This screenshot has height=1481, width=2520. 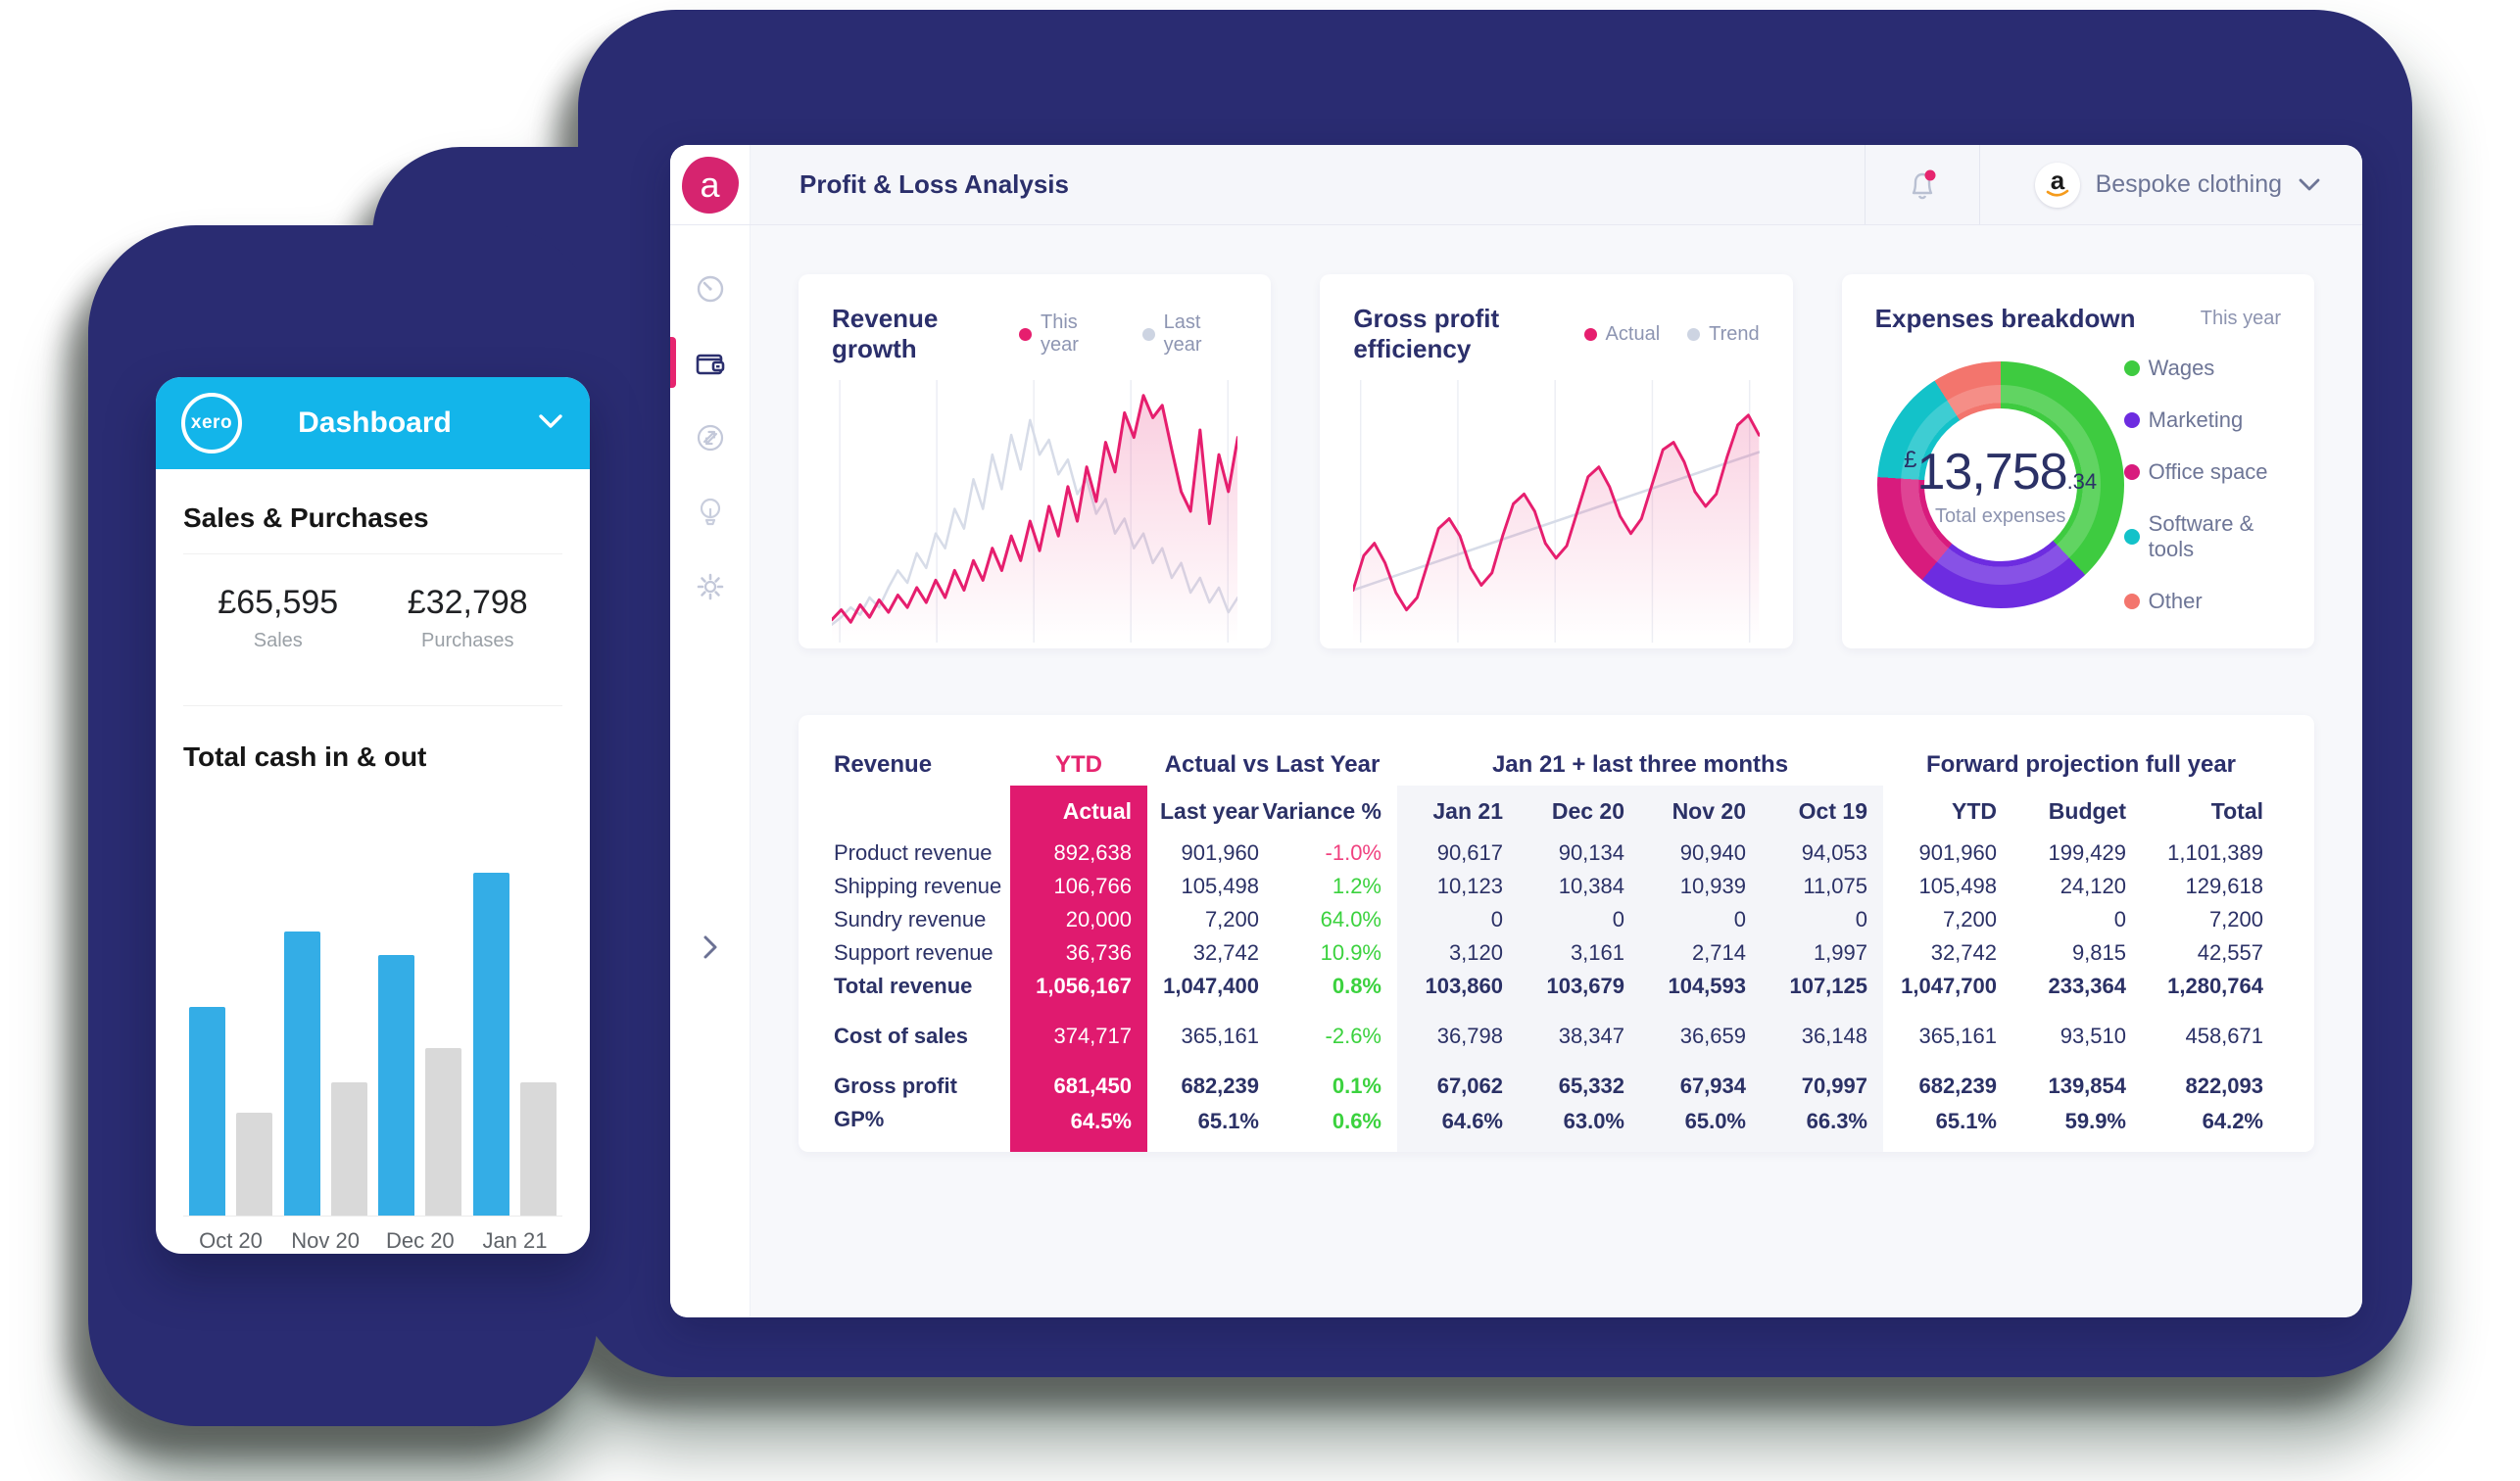 I want to click on table-cell: 1,047,400, so click(x=1211, y=986).